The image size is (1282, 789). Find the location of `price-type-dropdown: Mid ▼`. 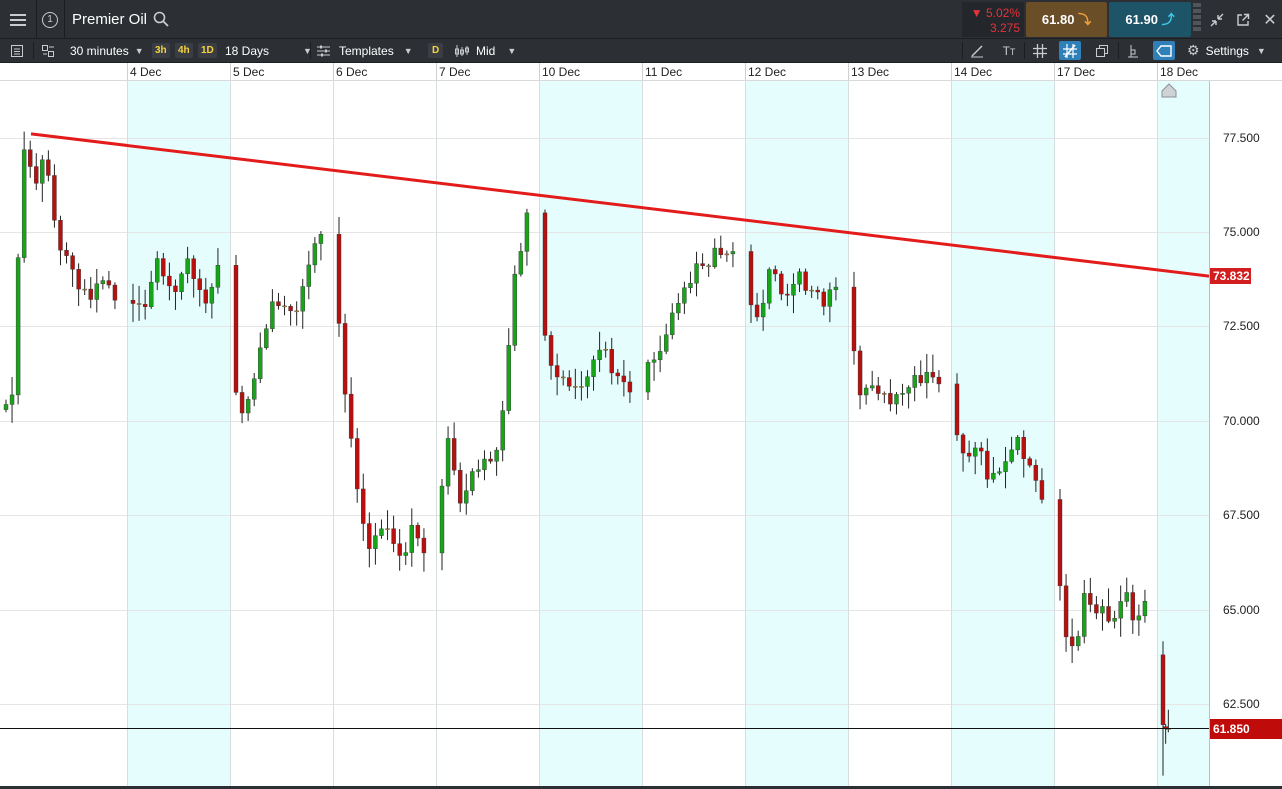

price-type-dropdown: Mid ▼ is located at coordinates (485, 50).